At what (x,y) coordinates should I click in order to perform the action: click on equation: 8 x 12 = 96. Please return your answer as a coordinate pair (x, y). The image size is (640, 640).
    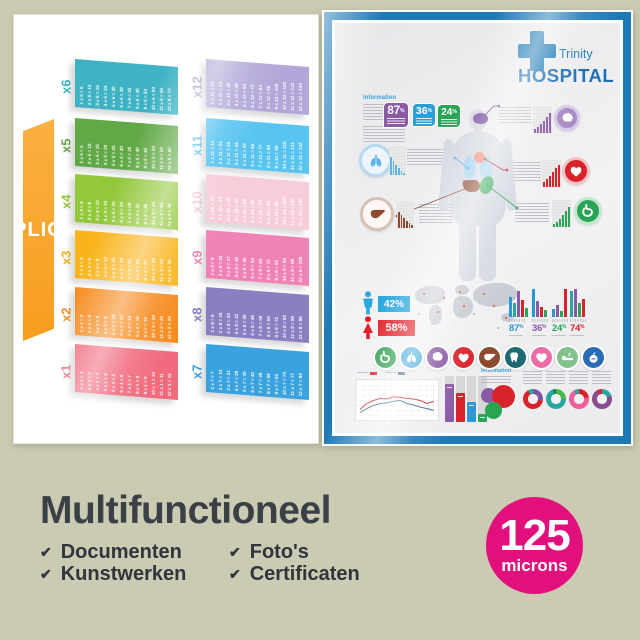
    Looking at the image, I should click on (269, 97).